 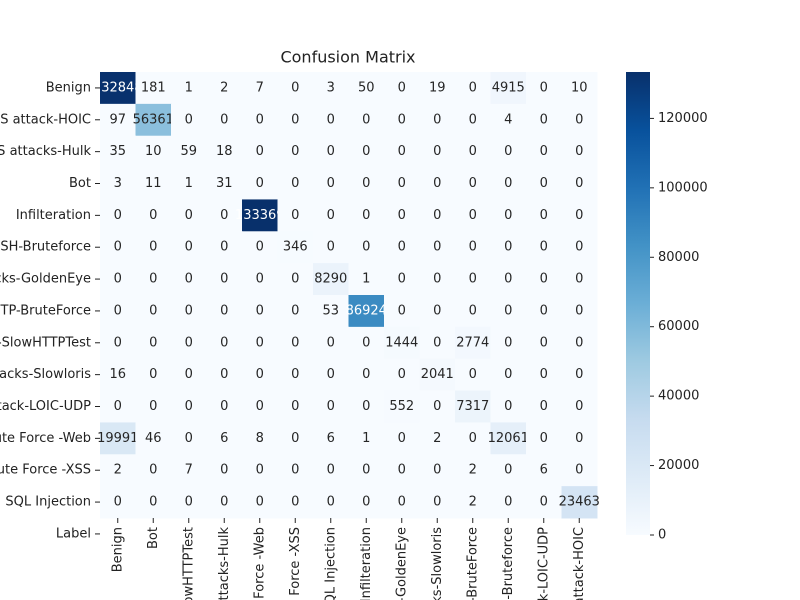 What do you see at coordinates (53, 215) in the screenshot?
I see `y-tick-label: Infilteration` at bounding box center [53, 215].